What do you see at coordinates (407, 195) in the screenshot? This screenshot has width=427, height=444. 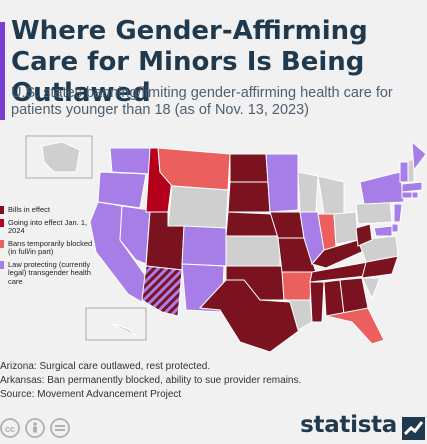 I see `state-ct` at bounding box center [407, 195].